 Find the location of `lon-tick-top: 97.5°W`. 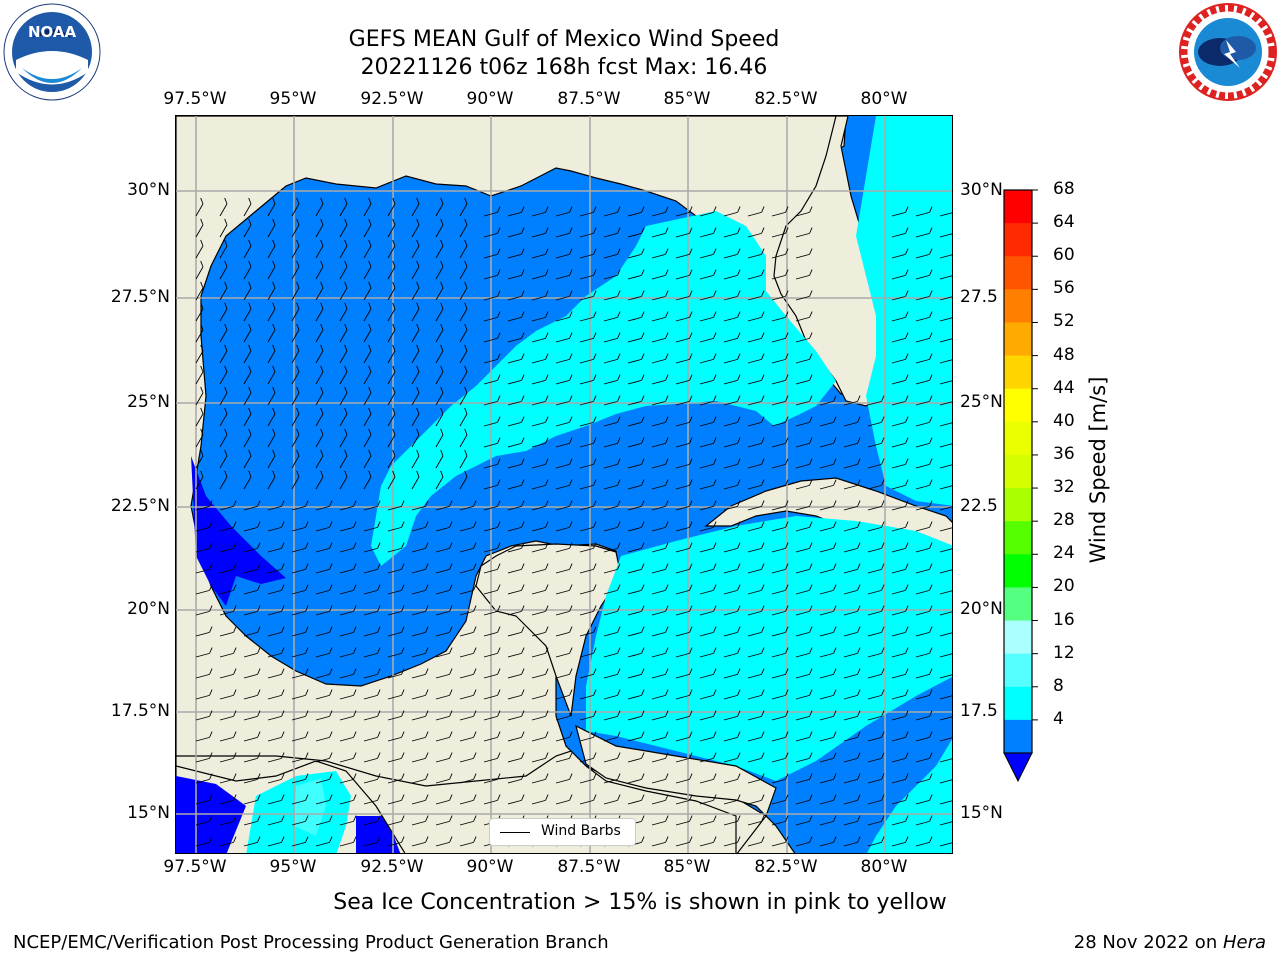

lon-tick-top: 97.5°W is located at coordinates (195, 99).